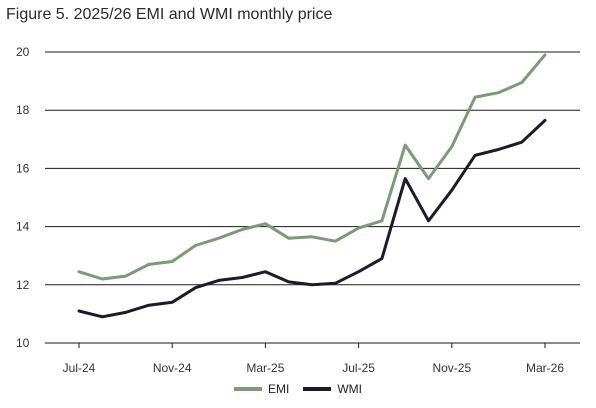  What do you see at coordinates (358, 368) in the screenshot?
I see `x-tick-label: Jul-25` at bounding box center [358, 368].